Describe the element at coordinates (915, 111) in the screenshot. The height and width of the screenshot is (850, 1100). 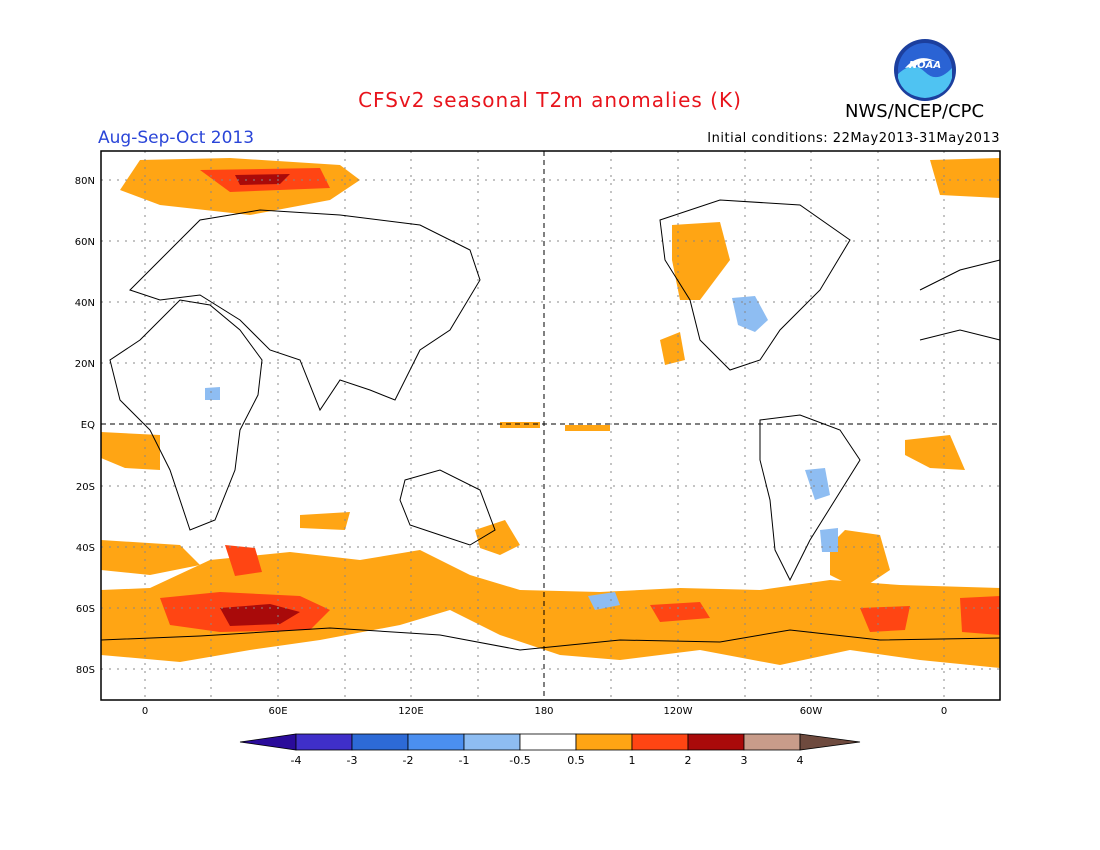
I see `agency-label: NWS/NCEP/CPC` at that location.